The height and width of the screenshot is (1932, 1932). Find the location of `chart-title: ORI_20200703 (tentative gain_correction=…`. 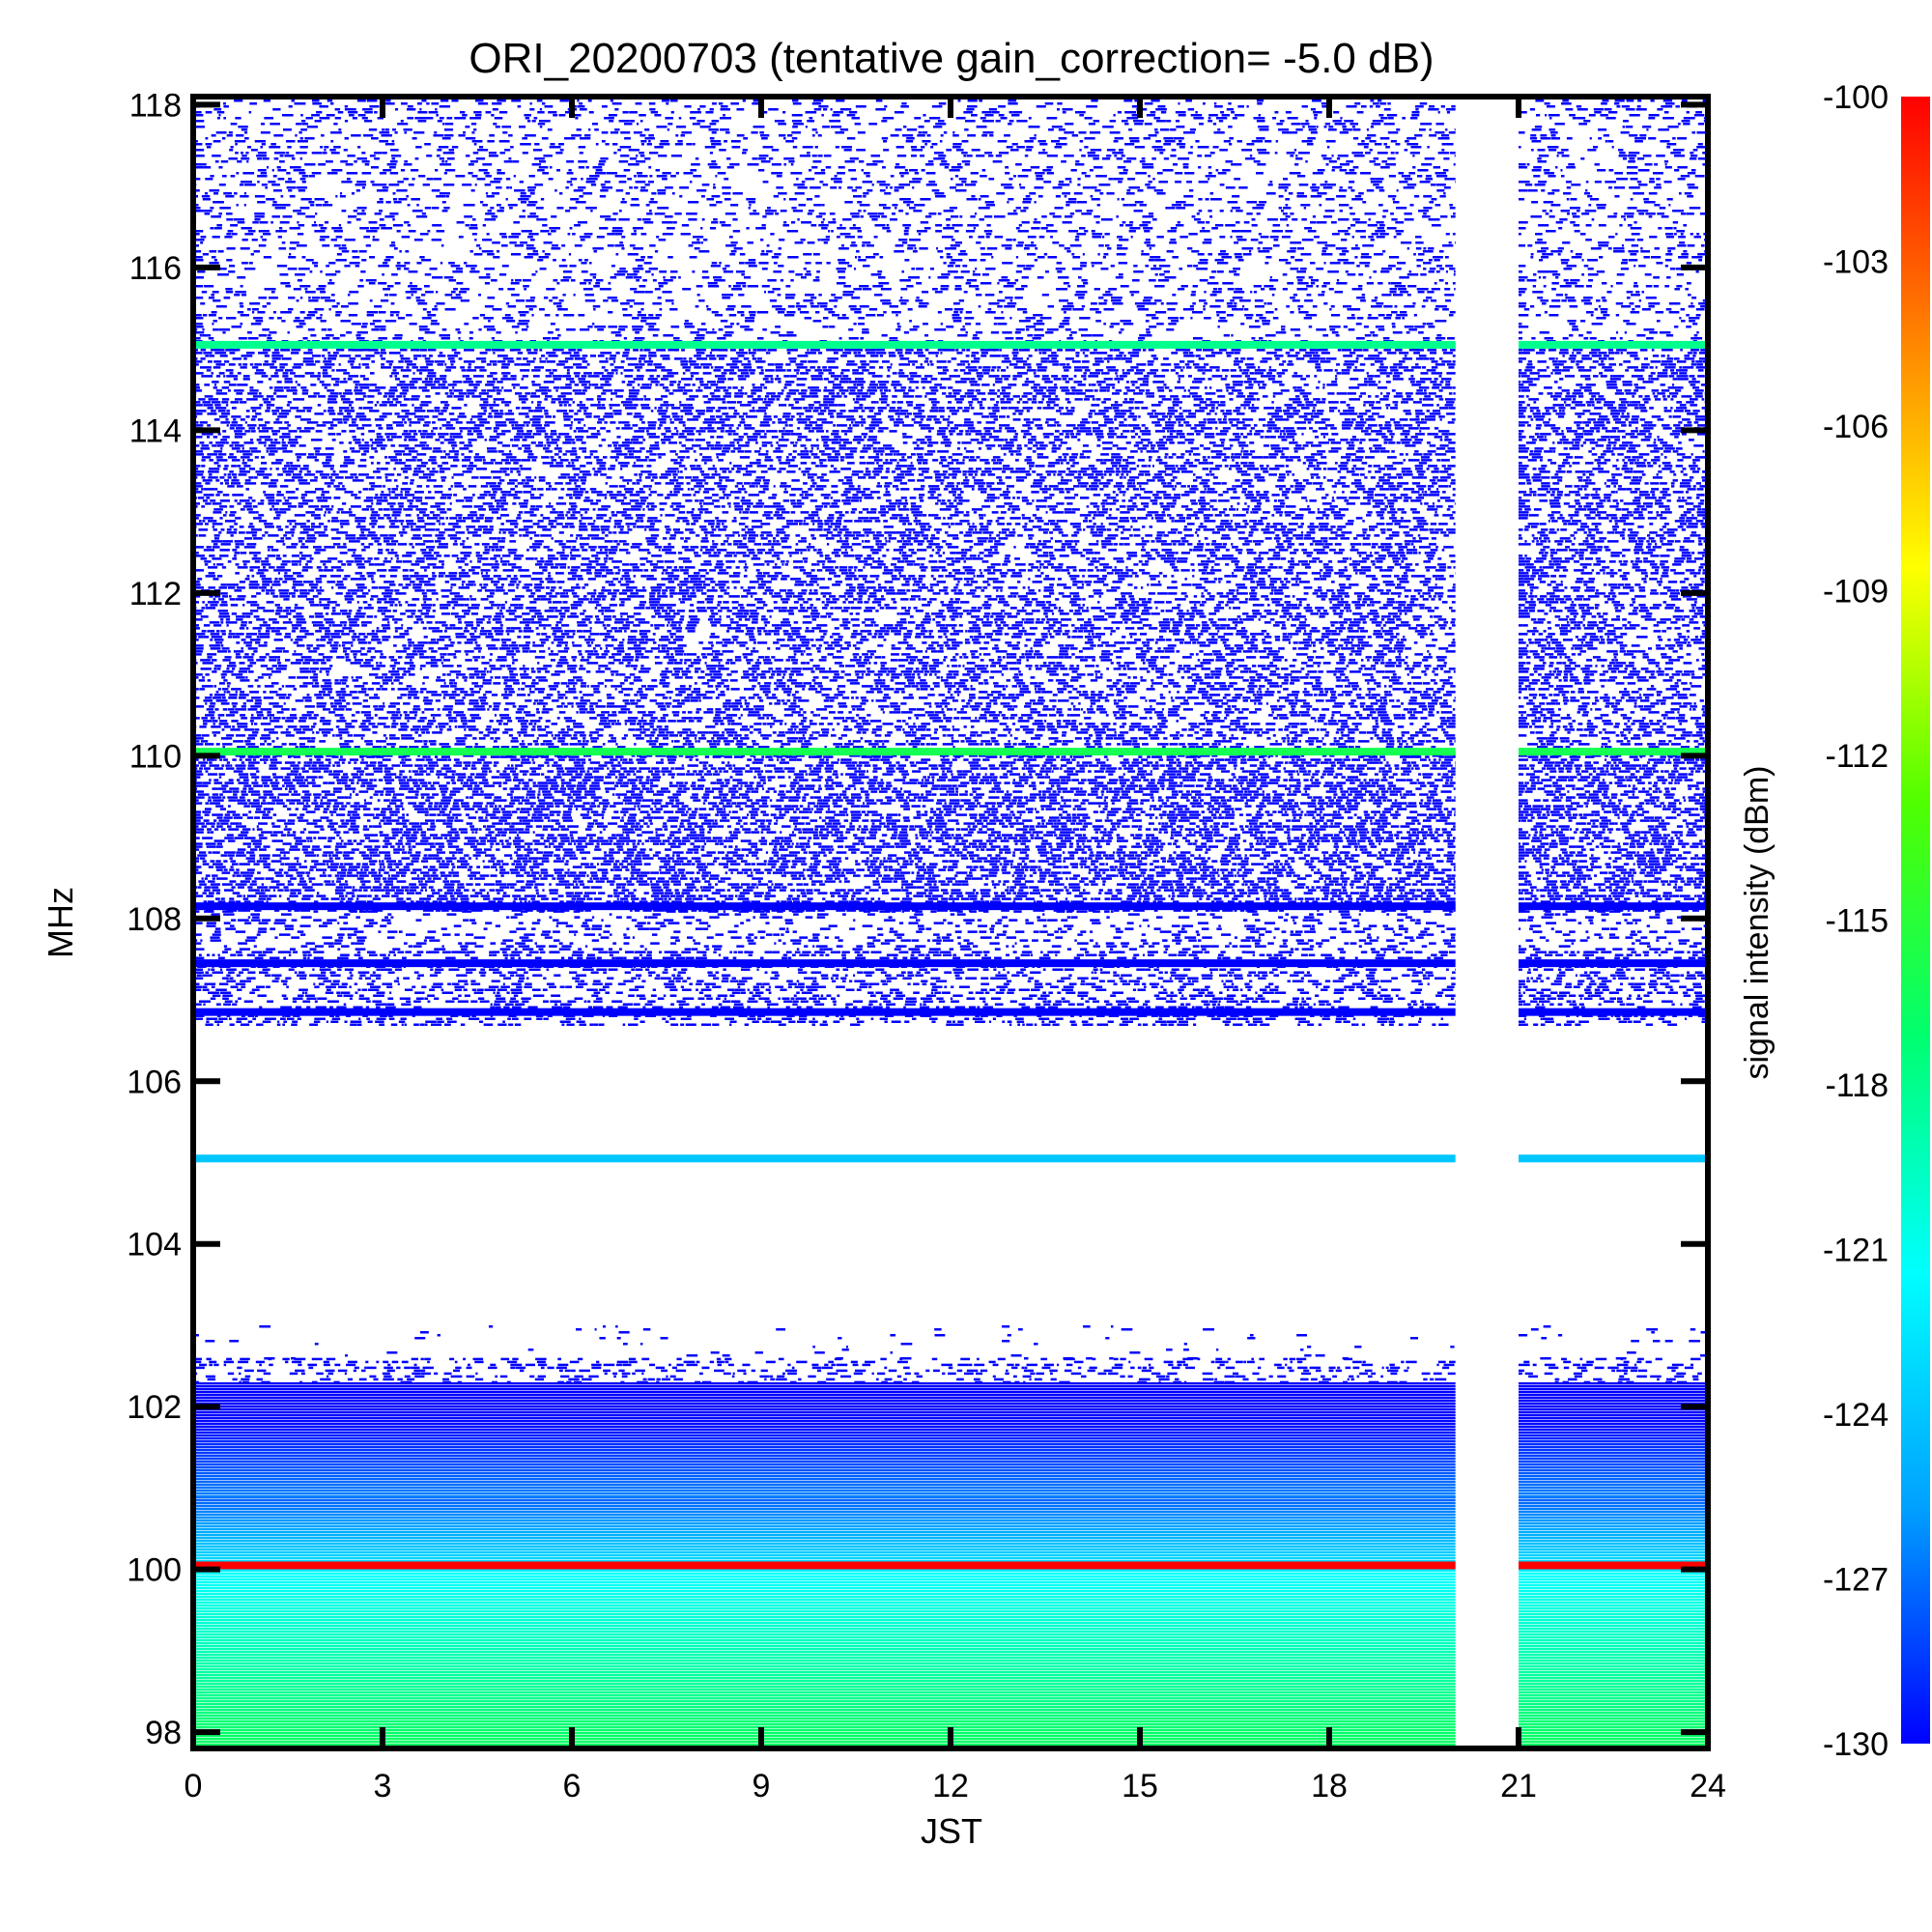

chart-title: ORI_20200703 (tentative gain_correction=… is located at coordinates (951, 58).